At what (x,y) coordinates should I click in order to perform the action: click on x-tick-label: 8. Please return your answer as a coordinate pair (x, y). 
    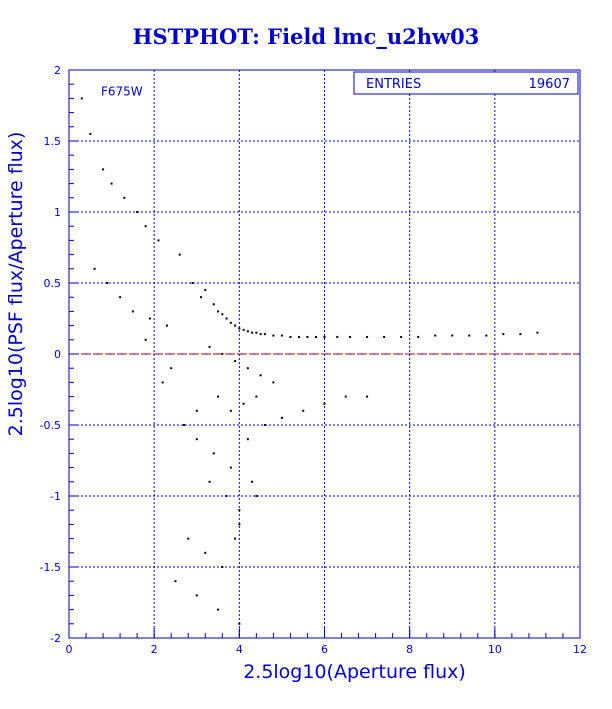
    Looking at the image, I should click on (409, 649).